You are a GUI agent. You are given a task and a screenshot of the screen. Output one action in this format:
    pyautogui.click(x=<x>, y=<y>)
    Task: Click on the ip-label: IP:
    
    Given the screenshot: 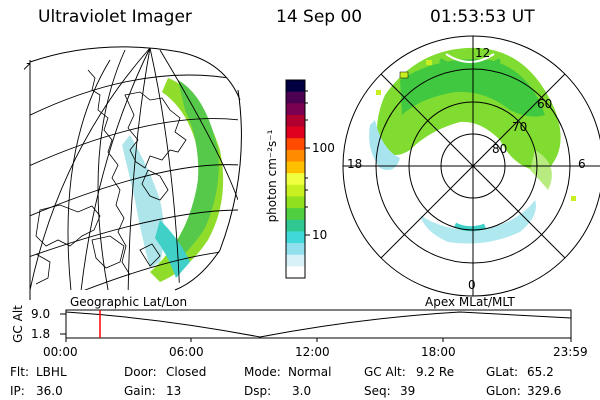 What is the action you would take?
    pyautogui.click(x=17, y=391)
    